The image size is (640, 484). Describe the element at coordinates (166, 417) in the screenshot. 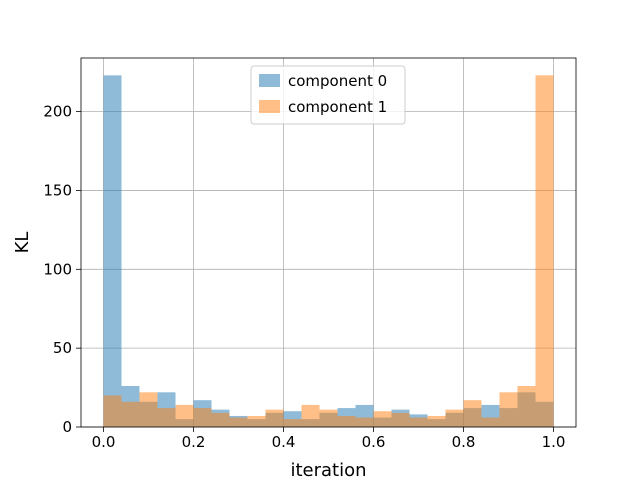

I see `bar-series1-bin3` at that location.